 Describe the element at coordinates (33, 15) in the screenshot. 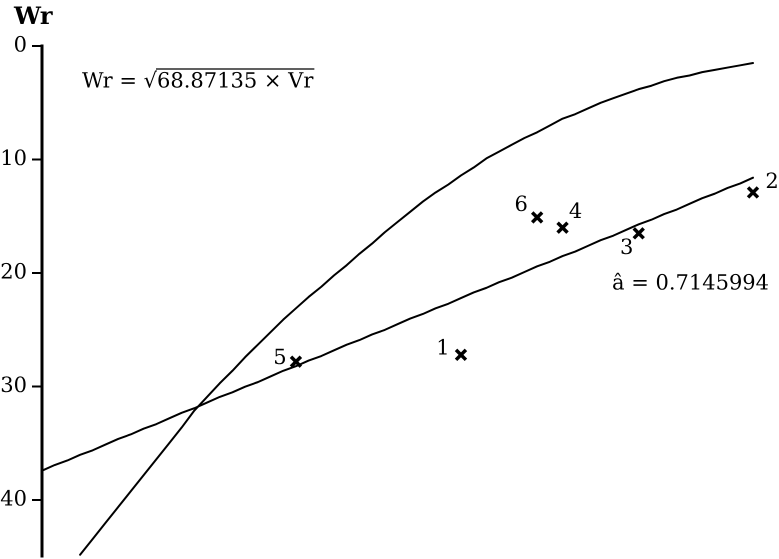

I see `y-axis-title: Wr` at that location.